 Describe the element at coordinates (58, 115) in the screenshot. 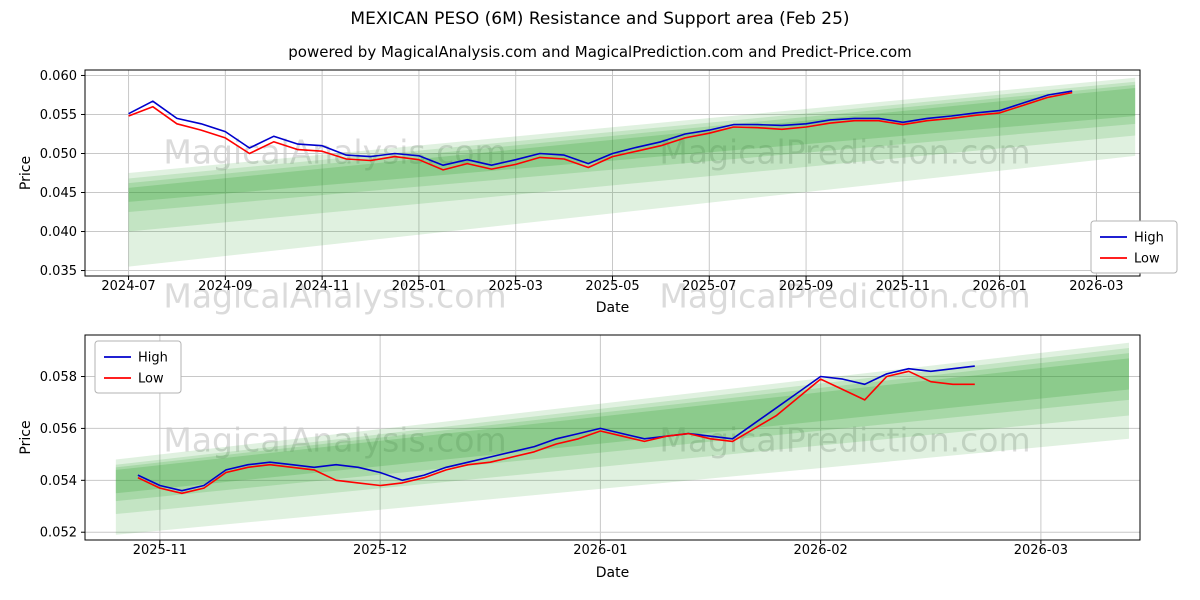

I see `y-tick-label: 0.055` at that location.